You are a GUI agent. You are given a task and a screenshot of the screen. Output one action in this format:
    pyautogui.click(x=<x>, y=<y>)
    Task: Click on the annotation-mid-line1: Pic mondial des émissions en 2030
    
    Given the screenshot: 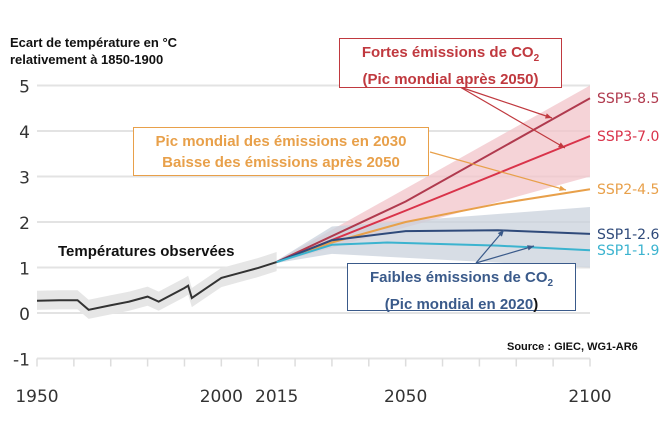 What is the action you would take?
    pyautogui.click(x=281, y=141)
    